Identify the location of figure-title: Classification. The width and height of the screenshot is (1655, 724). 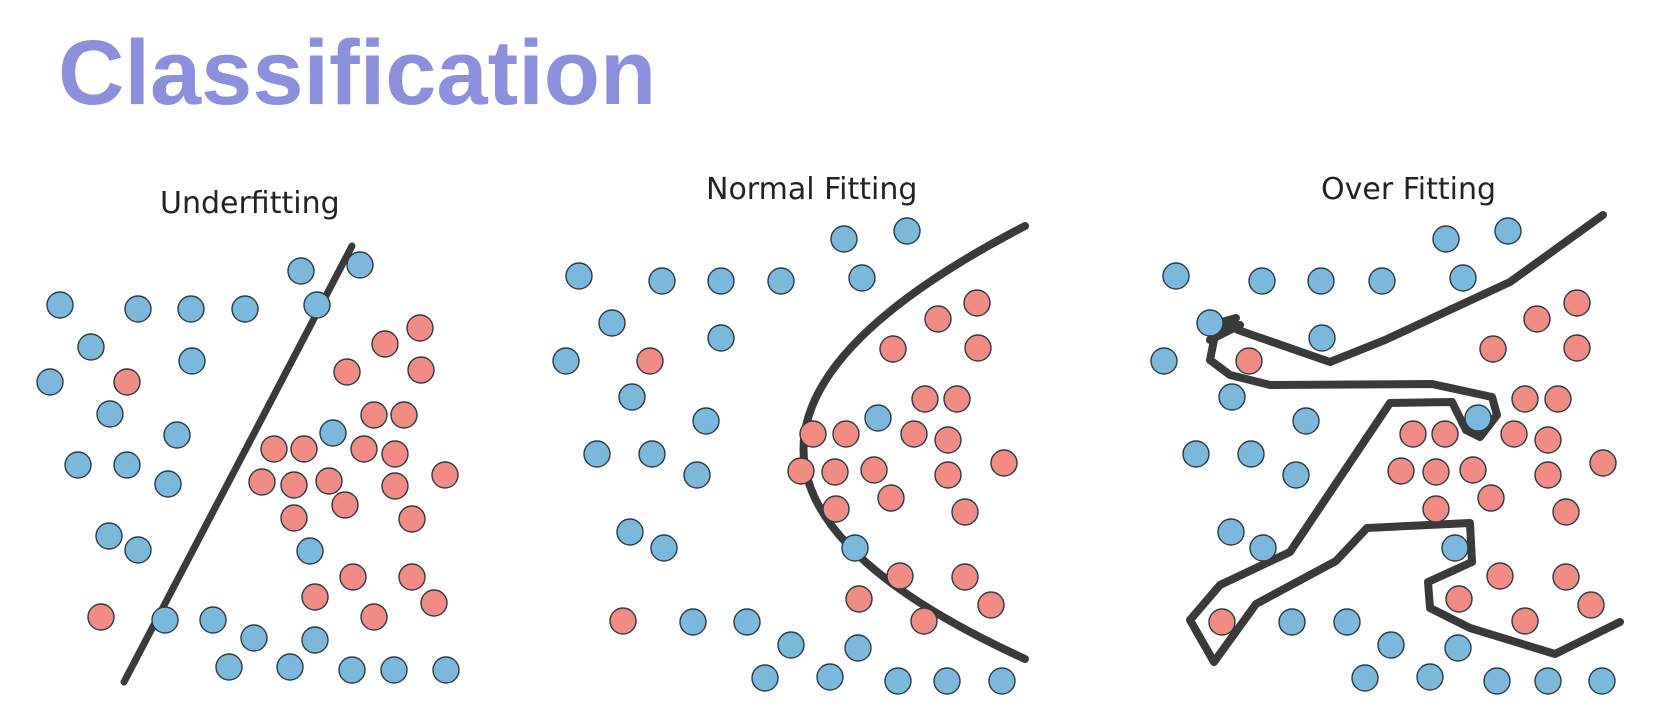
(357, 73).